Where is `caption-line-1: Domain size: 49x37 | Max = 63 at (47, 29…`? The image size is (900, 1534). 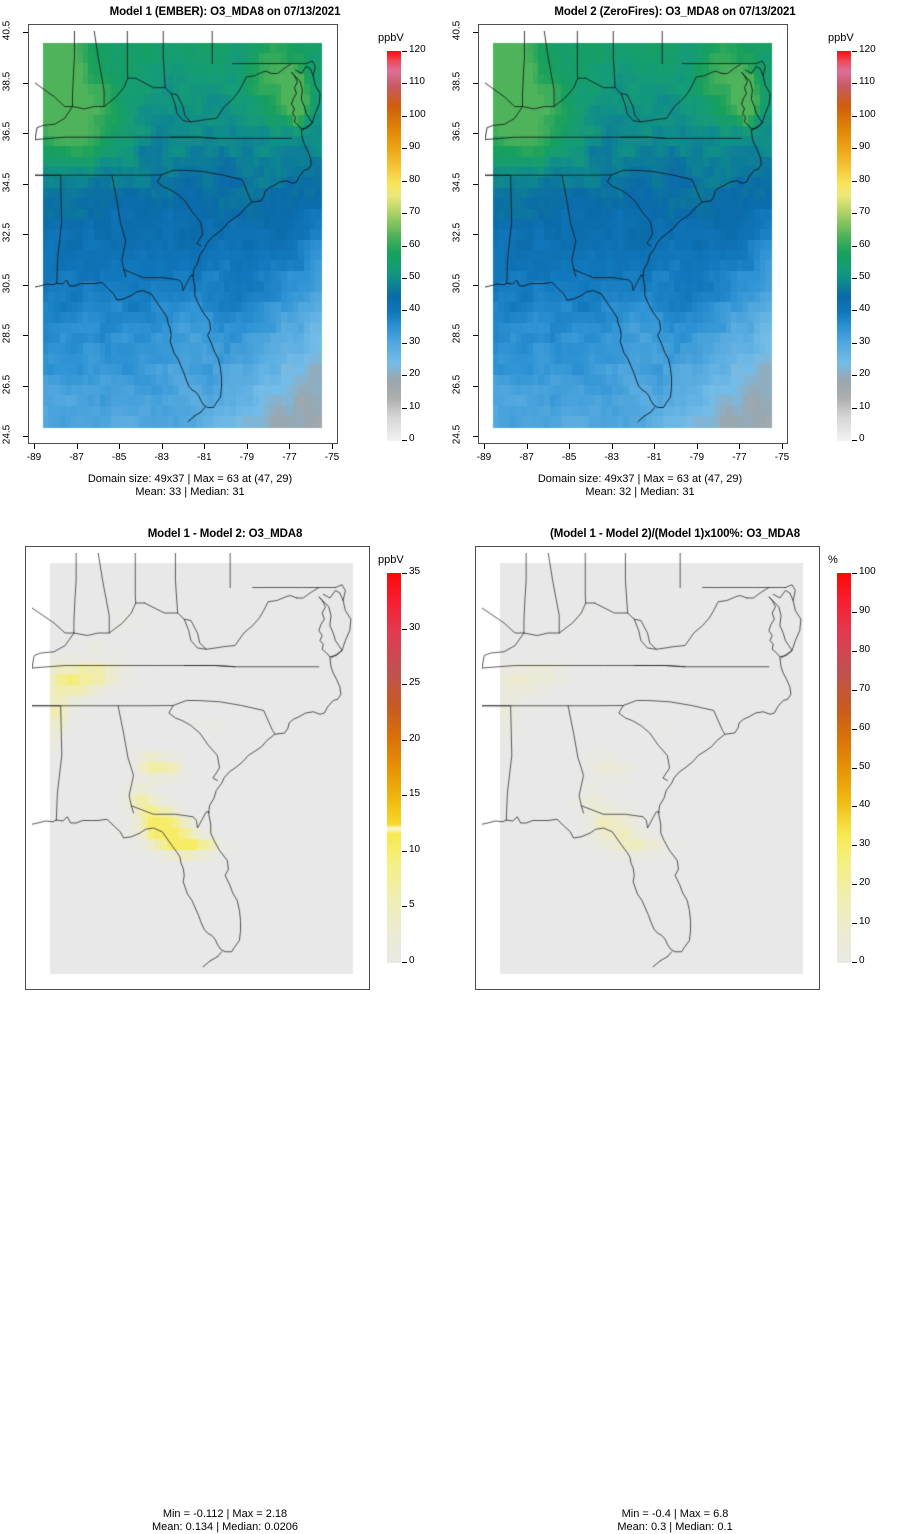 caption-line-1: Domain size: 49x37 | Max = 63 at (47, 29… is located at coordinates (190, 479).